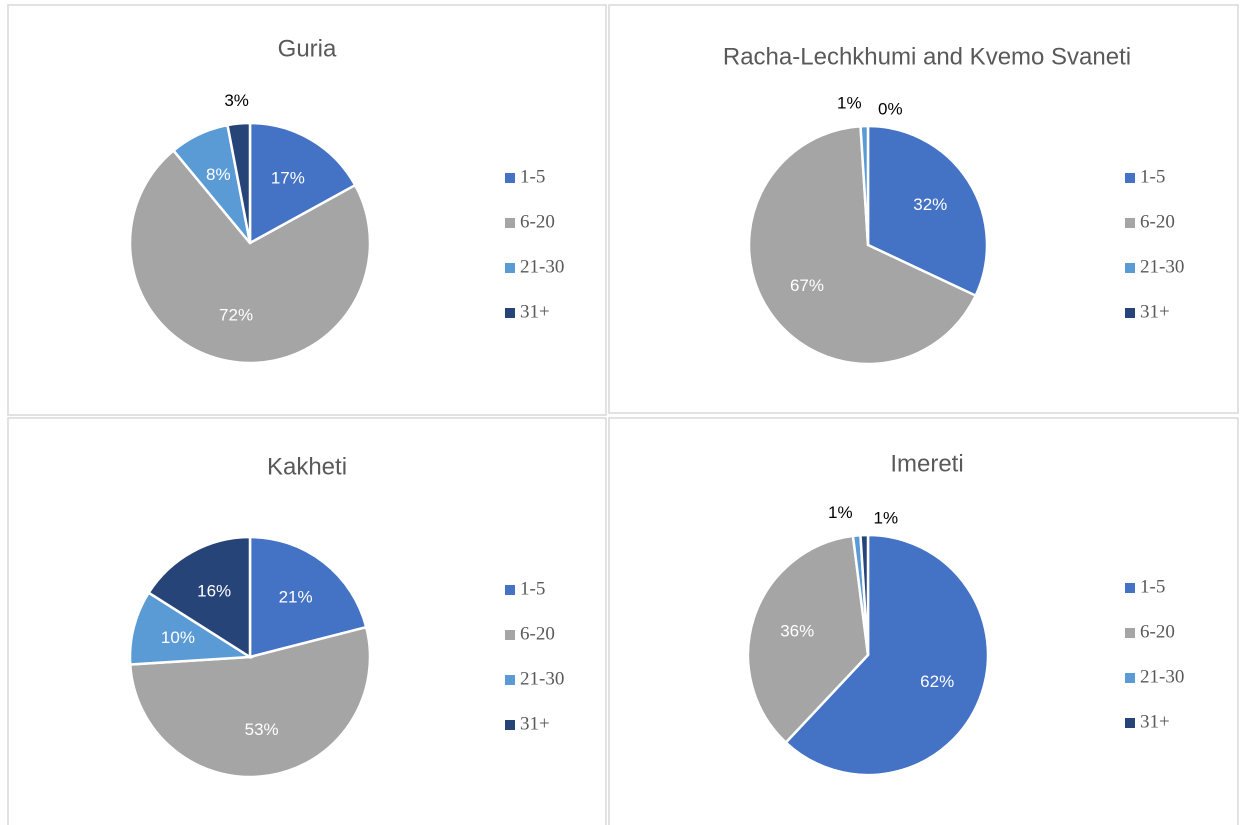  Describe the element at coordinates (214, 590) in the screenshot. I see `data-label: 16%` at that location.